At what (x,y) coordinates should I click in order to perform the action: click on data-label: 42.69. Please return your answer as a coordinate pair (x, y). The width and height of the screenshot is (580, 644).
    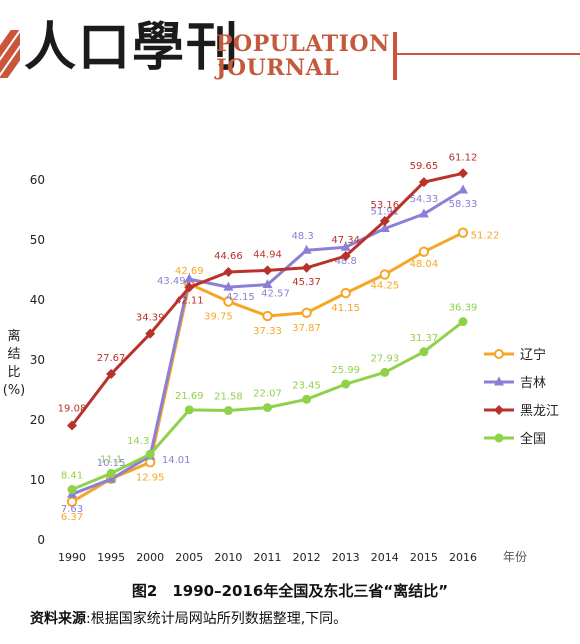
    Looking at the image, I should click on (189, 271).